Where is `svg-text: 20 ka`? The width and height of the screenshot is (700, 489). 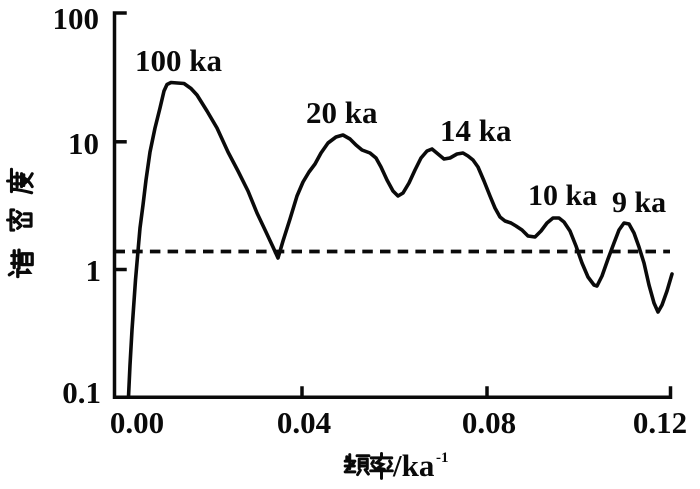 svg-text: 20 ka is located at coordinates (342, 112).